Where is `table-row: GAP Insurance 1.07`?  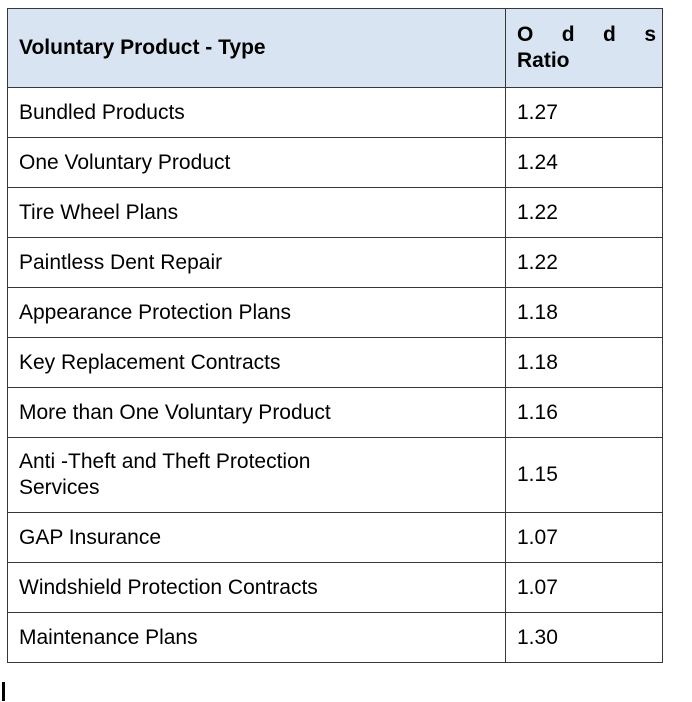
table-row: GAP Insurance 1.07 is located at coordinates (335, 537).